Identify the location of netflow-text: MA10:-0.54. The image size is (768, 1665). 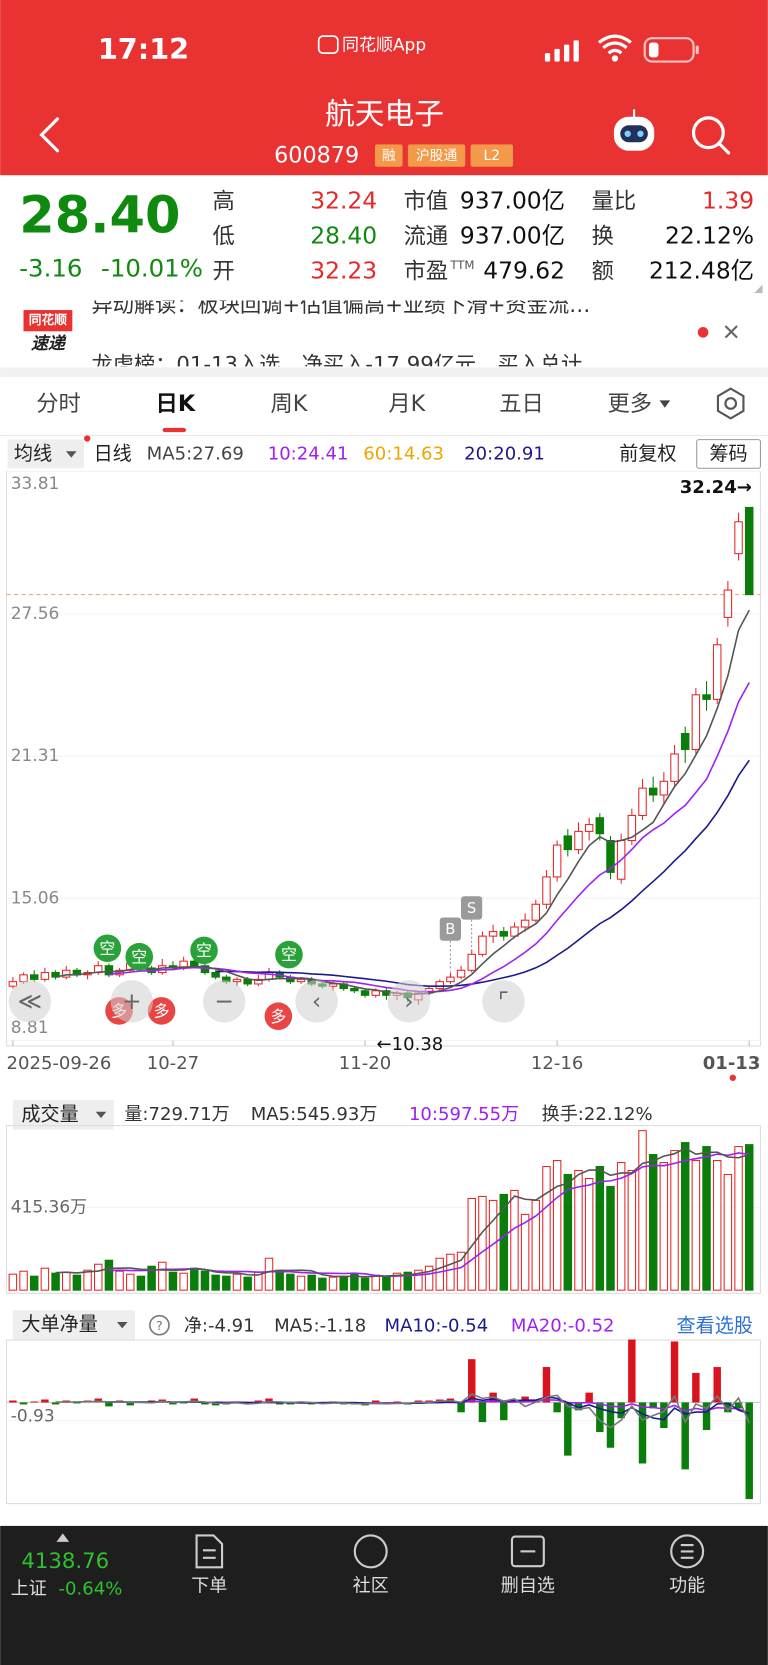
(437, 1325).